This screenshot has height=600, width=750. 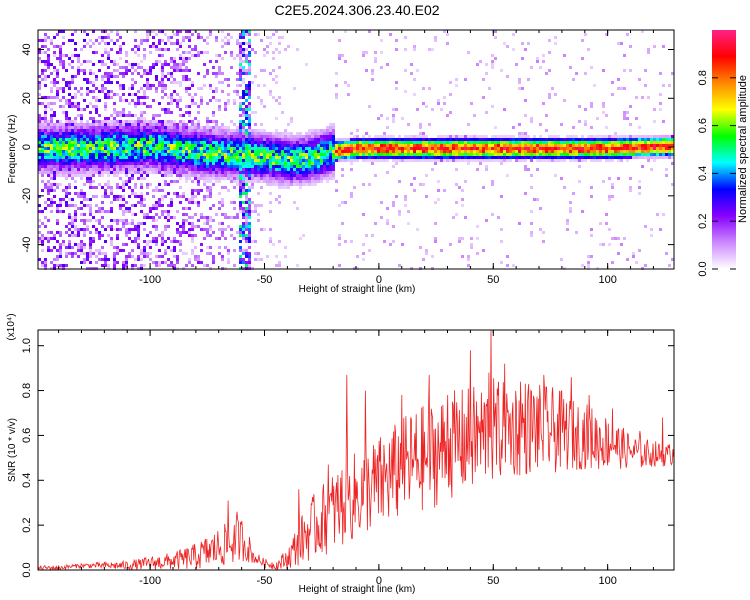 I want to click on y-tick-label: 40, so click(x=27, y=49).